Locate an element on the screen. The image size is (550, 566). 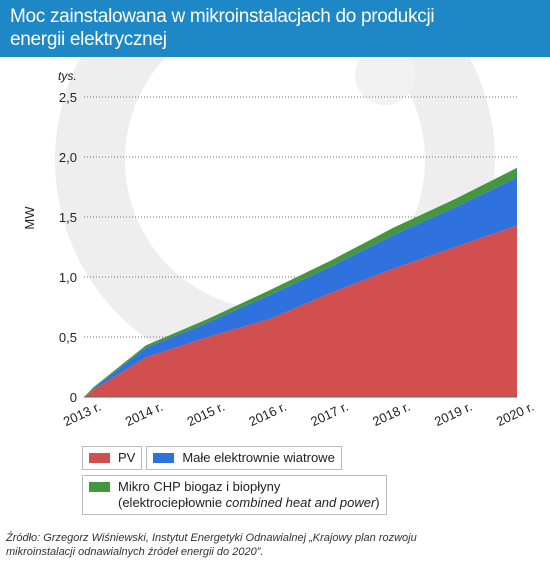
x-tick-label-7: 2020 r. is located at coordinates (515, 414).